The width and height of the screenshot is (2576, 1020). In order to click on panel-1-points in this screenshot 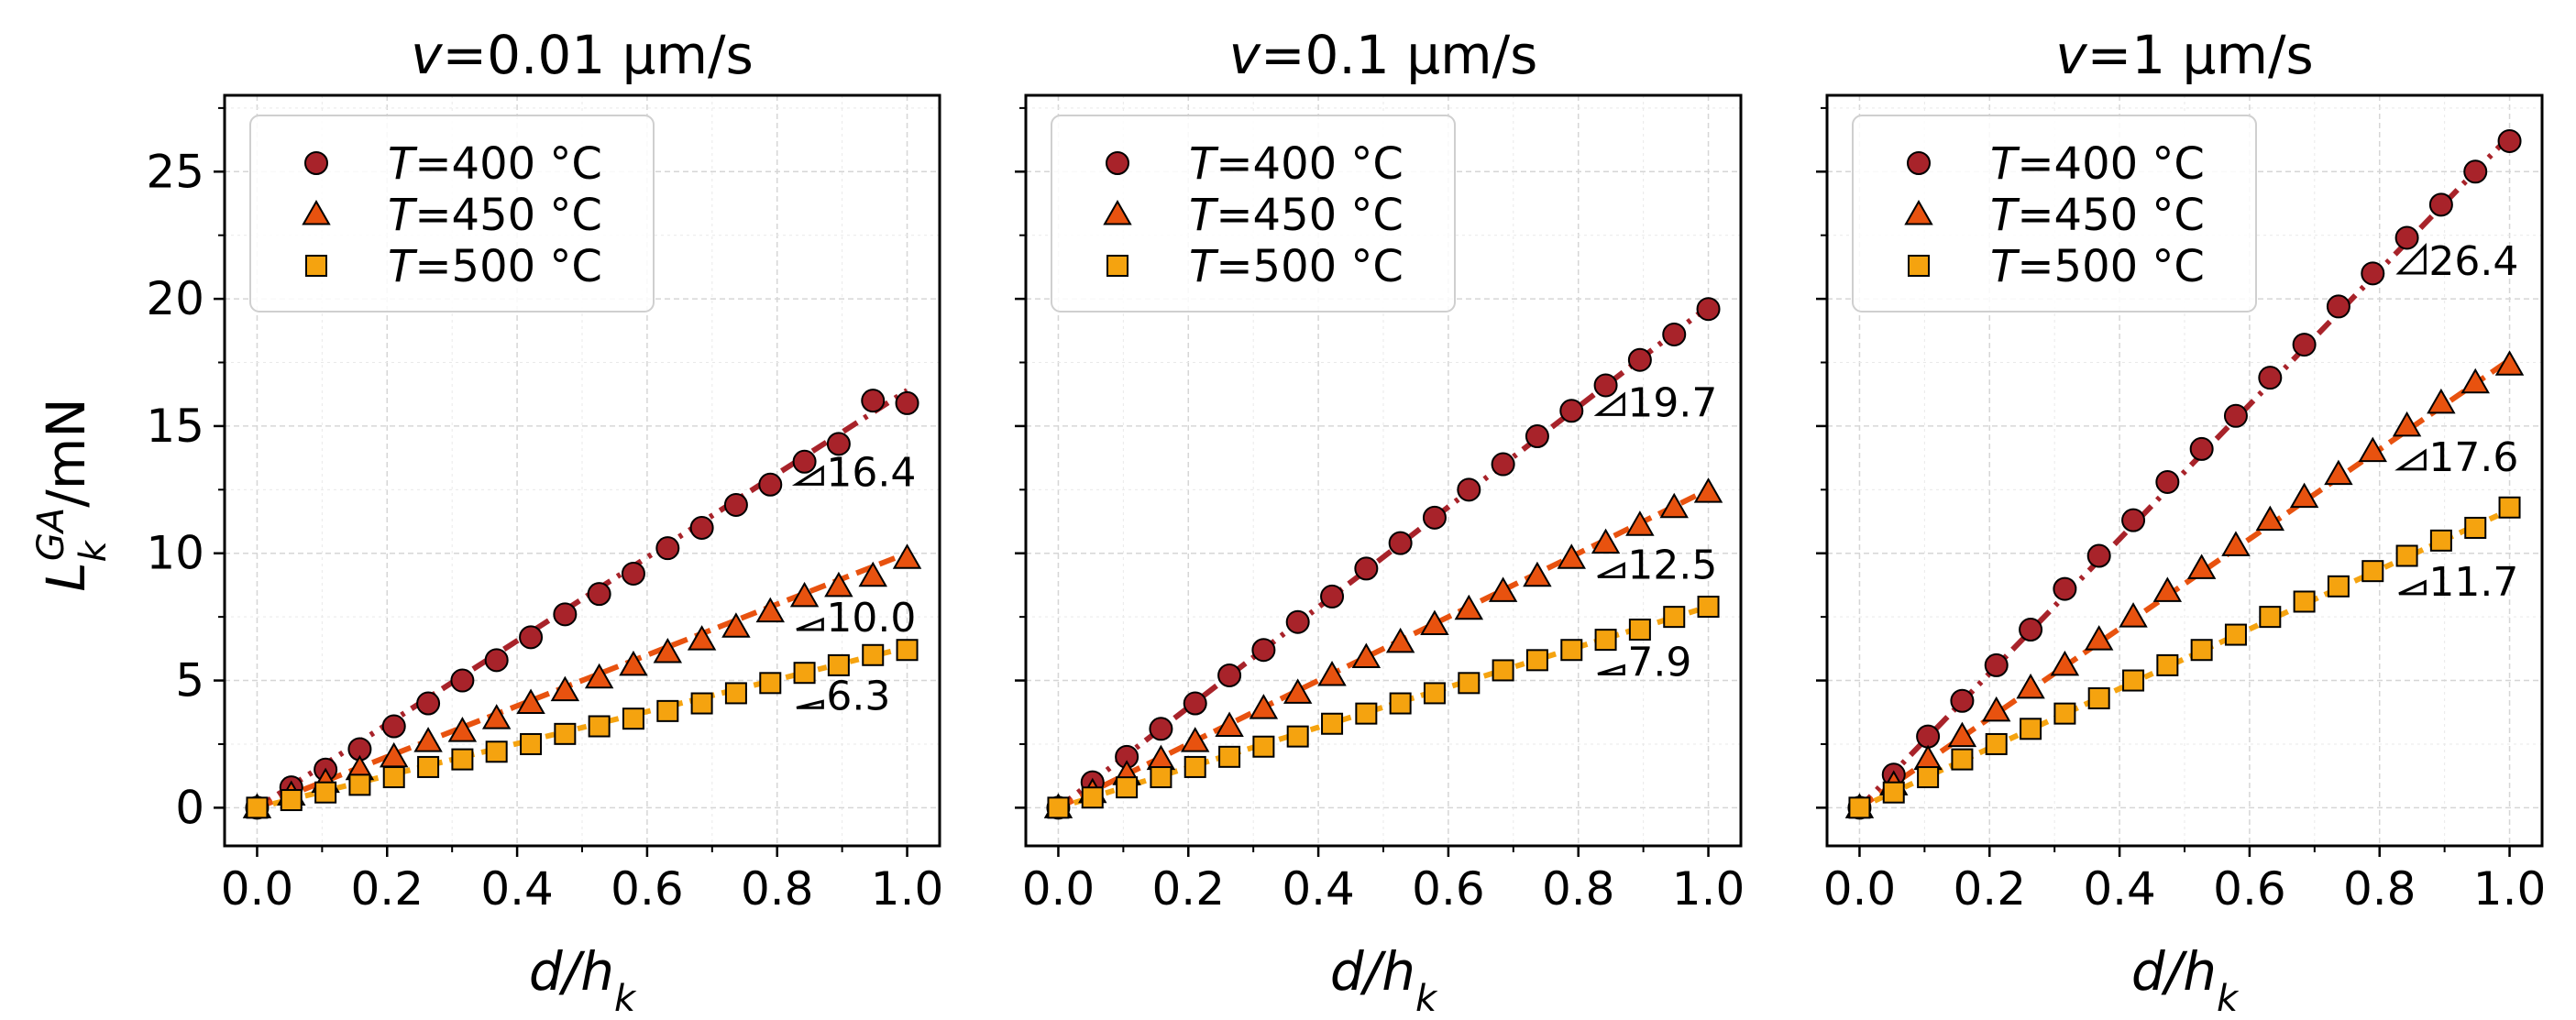, I will do `click(582, 604)`.